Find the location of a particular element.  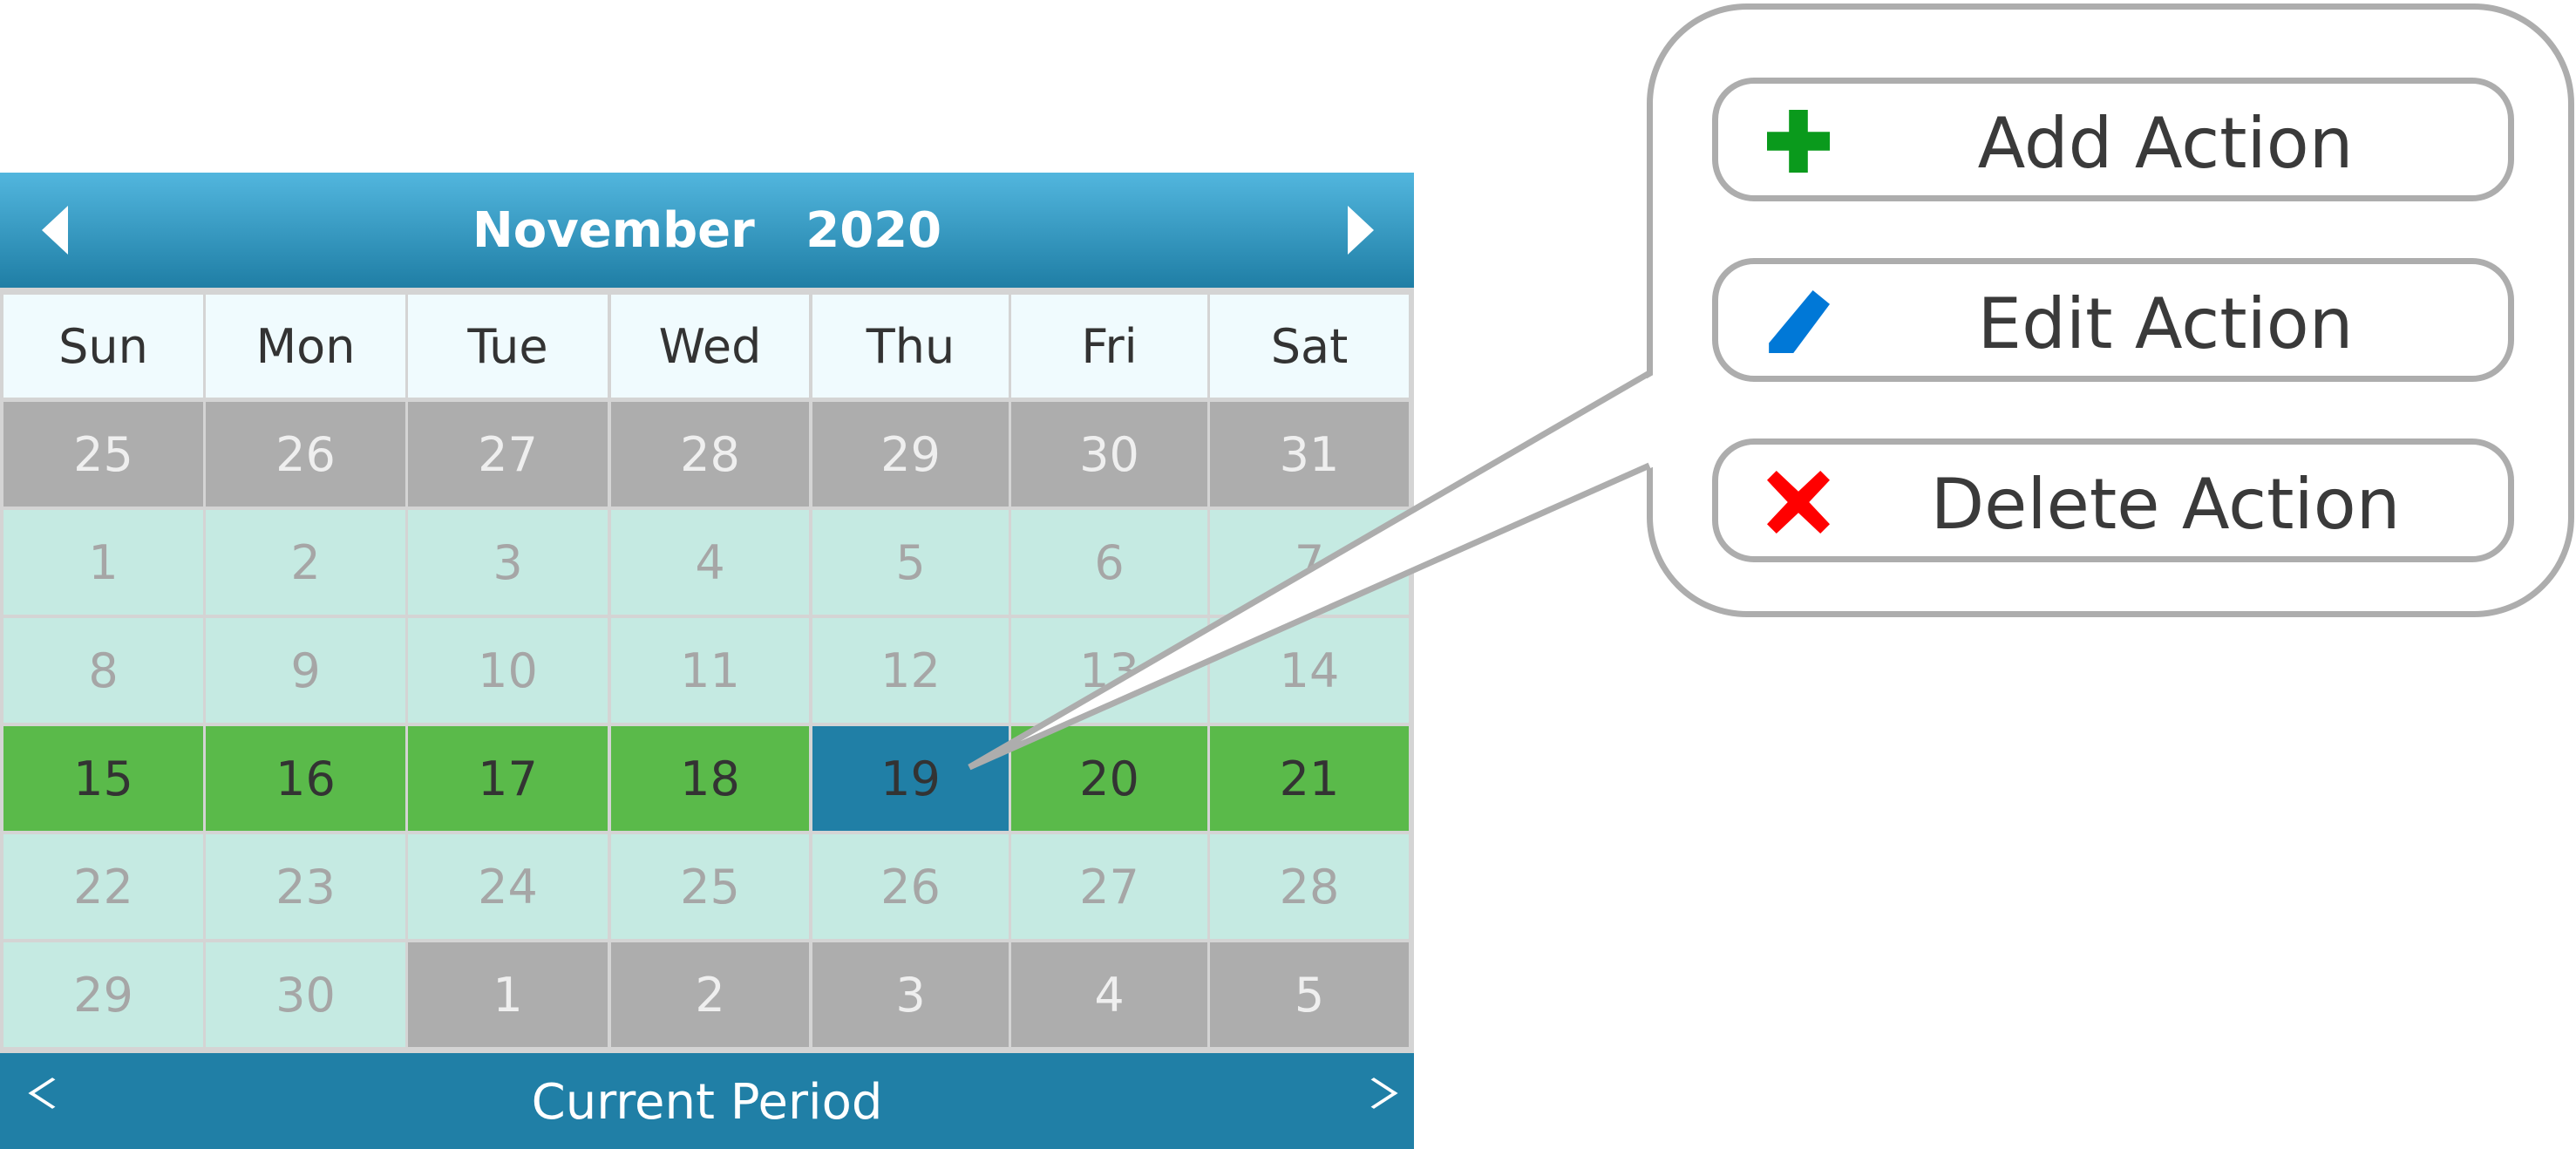

pencil-icon is located at coordinates (1799, 322).